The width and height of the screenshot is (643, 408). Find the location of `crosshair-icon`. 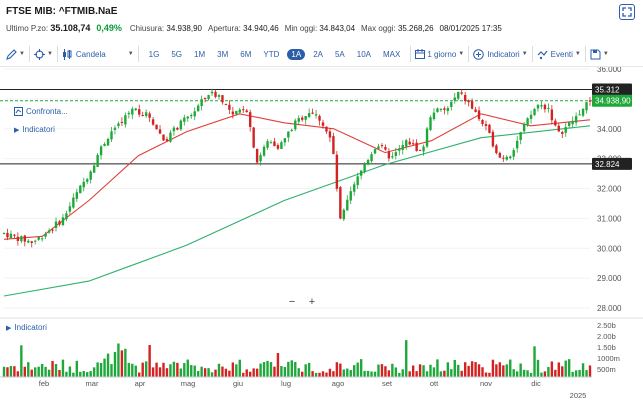

crosshair-icon is located at coordinates (39, 54).